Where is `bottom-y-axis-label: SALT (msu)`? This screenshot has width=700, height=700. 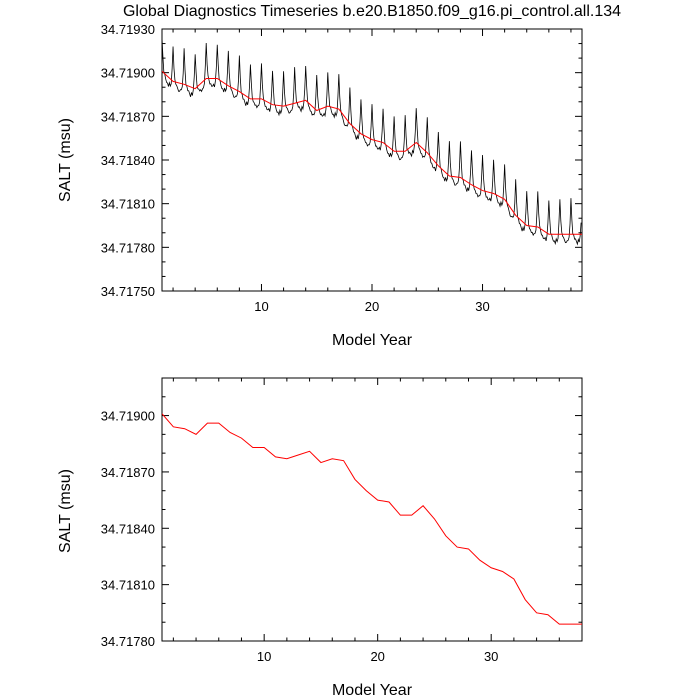
bottom-y-axis-label: SALT (msu) is located at coordinates (65, 511).